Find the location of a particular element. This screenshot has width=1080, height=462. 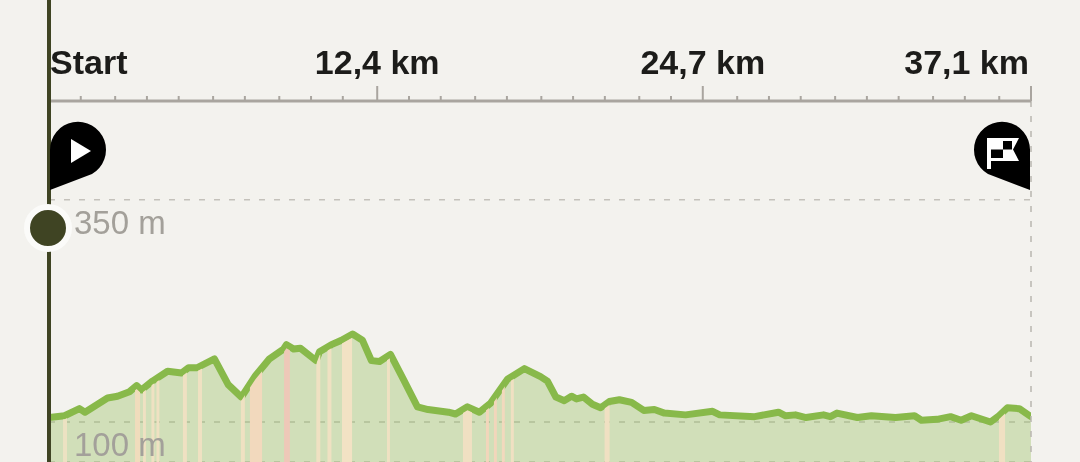

x-tick-label: 37,1 km is located at coordinates (966, 62).